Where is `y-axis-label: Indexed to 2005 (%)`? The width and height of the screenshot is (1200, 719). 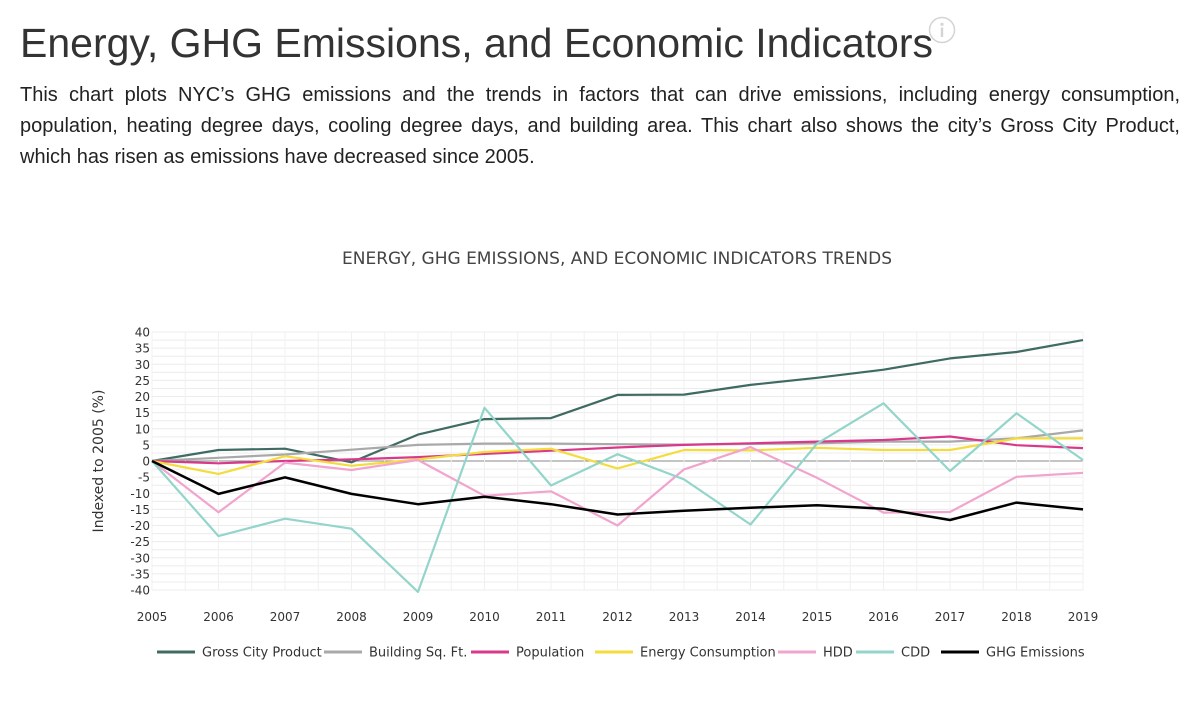 y-axis-label: Indexed to 2005 (%) is located at coordinates (99, 461).